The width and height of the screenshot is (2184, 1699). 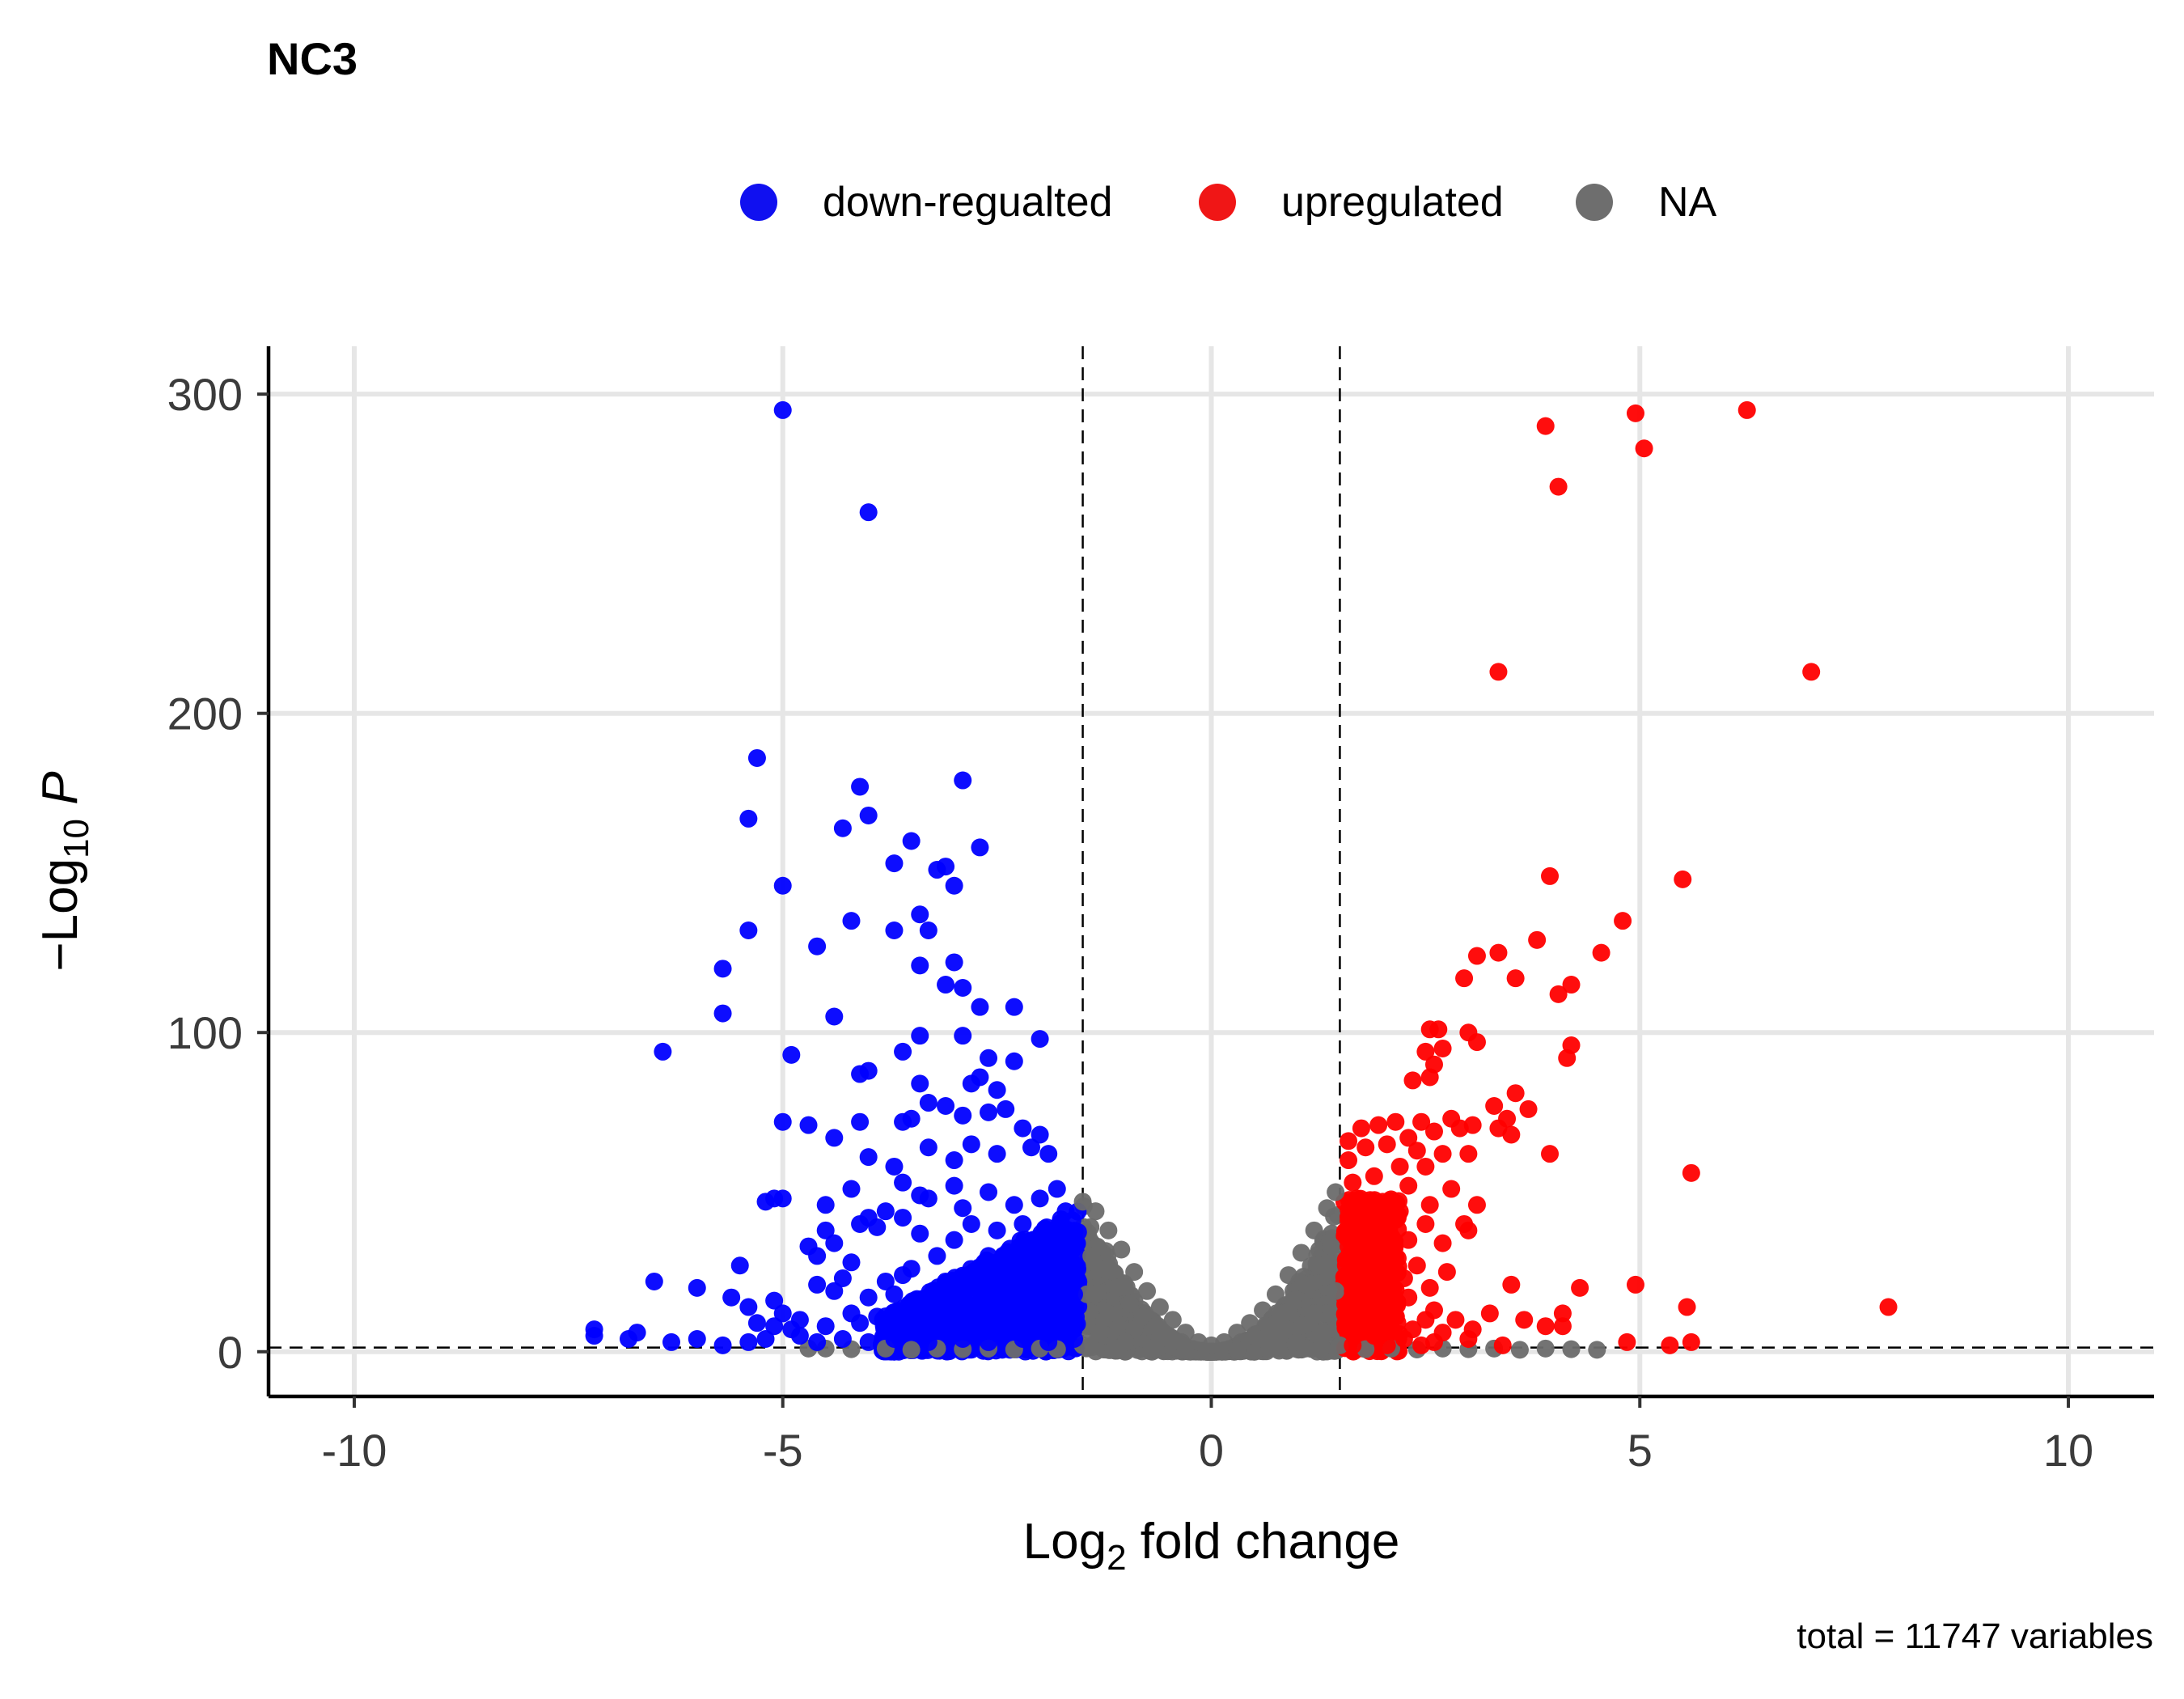 What do you see at coordinates (1028, 1270) in the screenshot?
I see `data-point-down` at bounding box center [1028, 1270].